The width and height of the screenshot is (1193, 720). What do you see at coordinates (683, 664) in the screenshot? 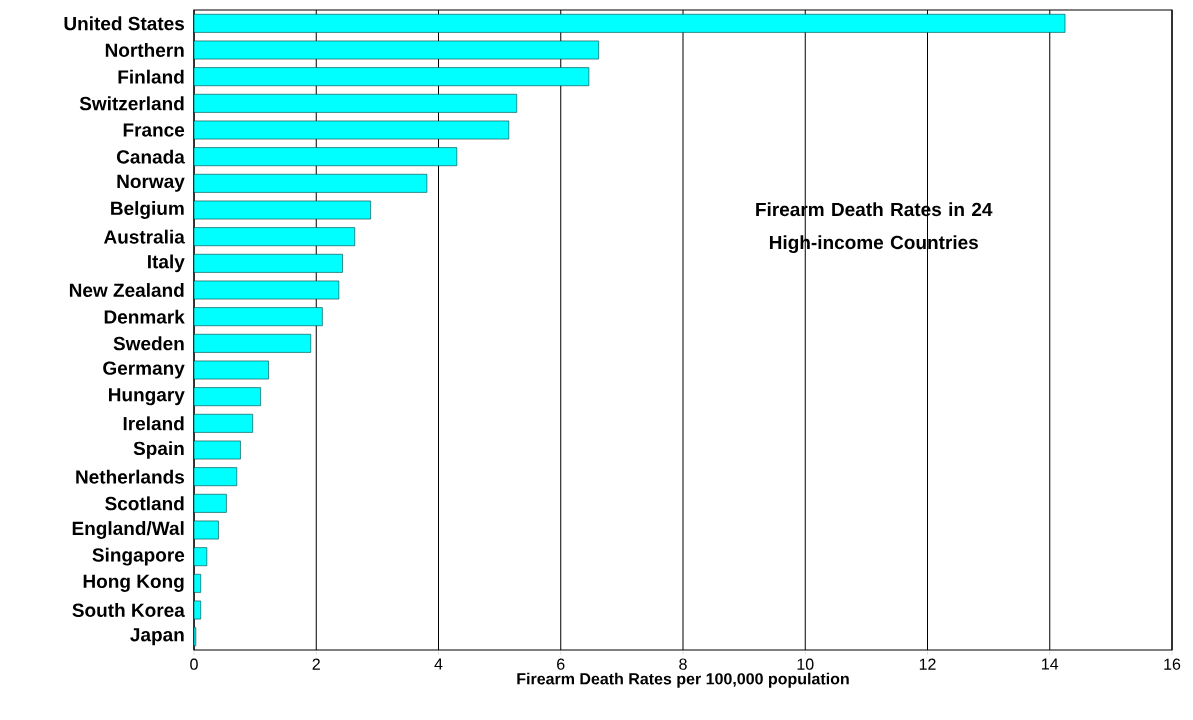
I see `x-tick-label: 8` at bounding box center [683, 664].